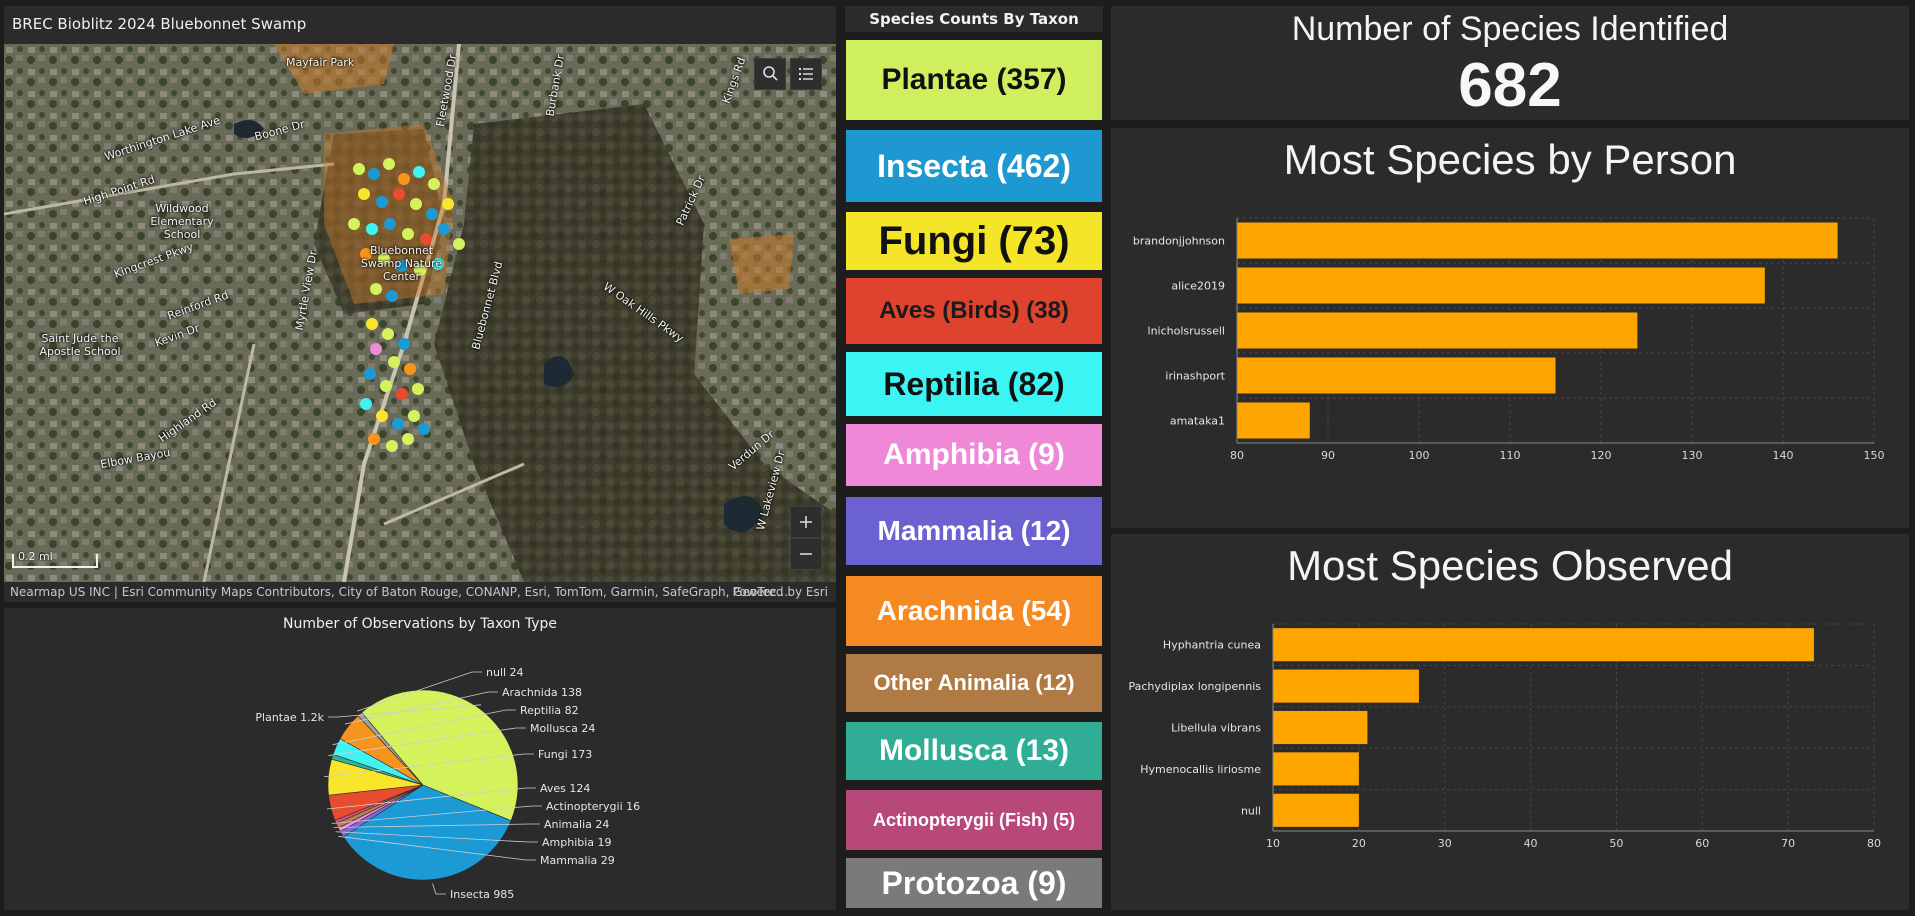  What do you see at coordinates (1510, 455) in the screenshot?
I see `x-tick-label: 110` at bounding box center [1510, 455].